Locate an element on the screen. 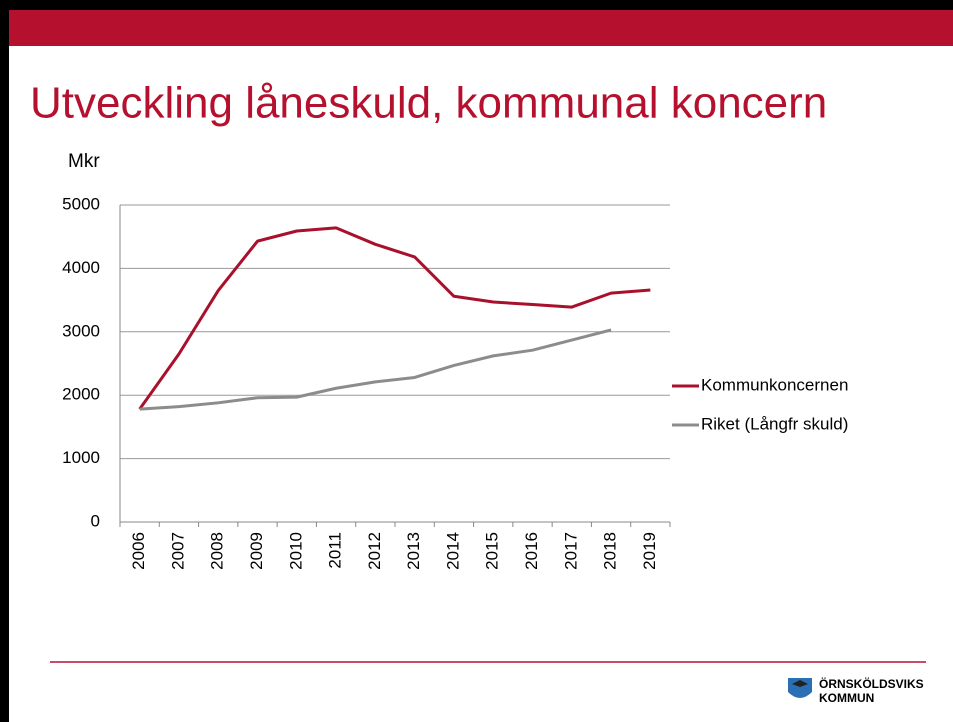  slide-title: Utveckling låneskuld, kommunal koncern is located at coordinates (428, 103).